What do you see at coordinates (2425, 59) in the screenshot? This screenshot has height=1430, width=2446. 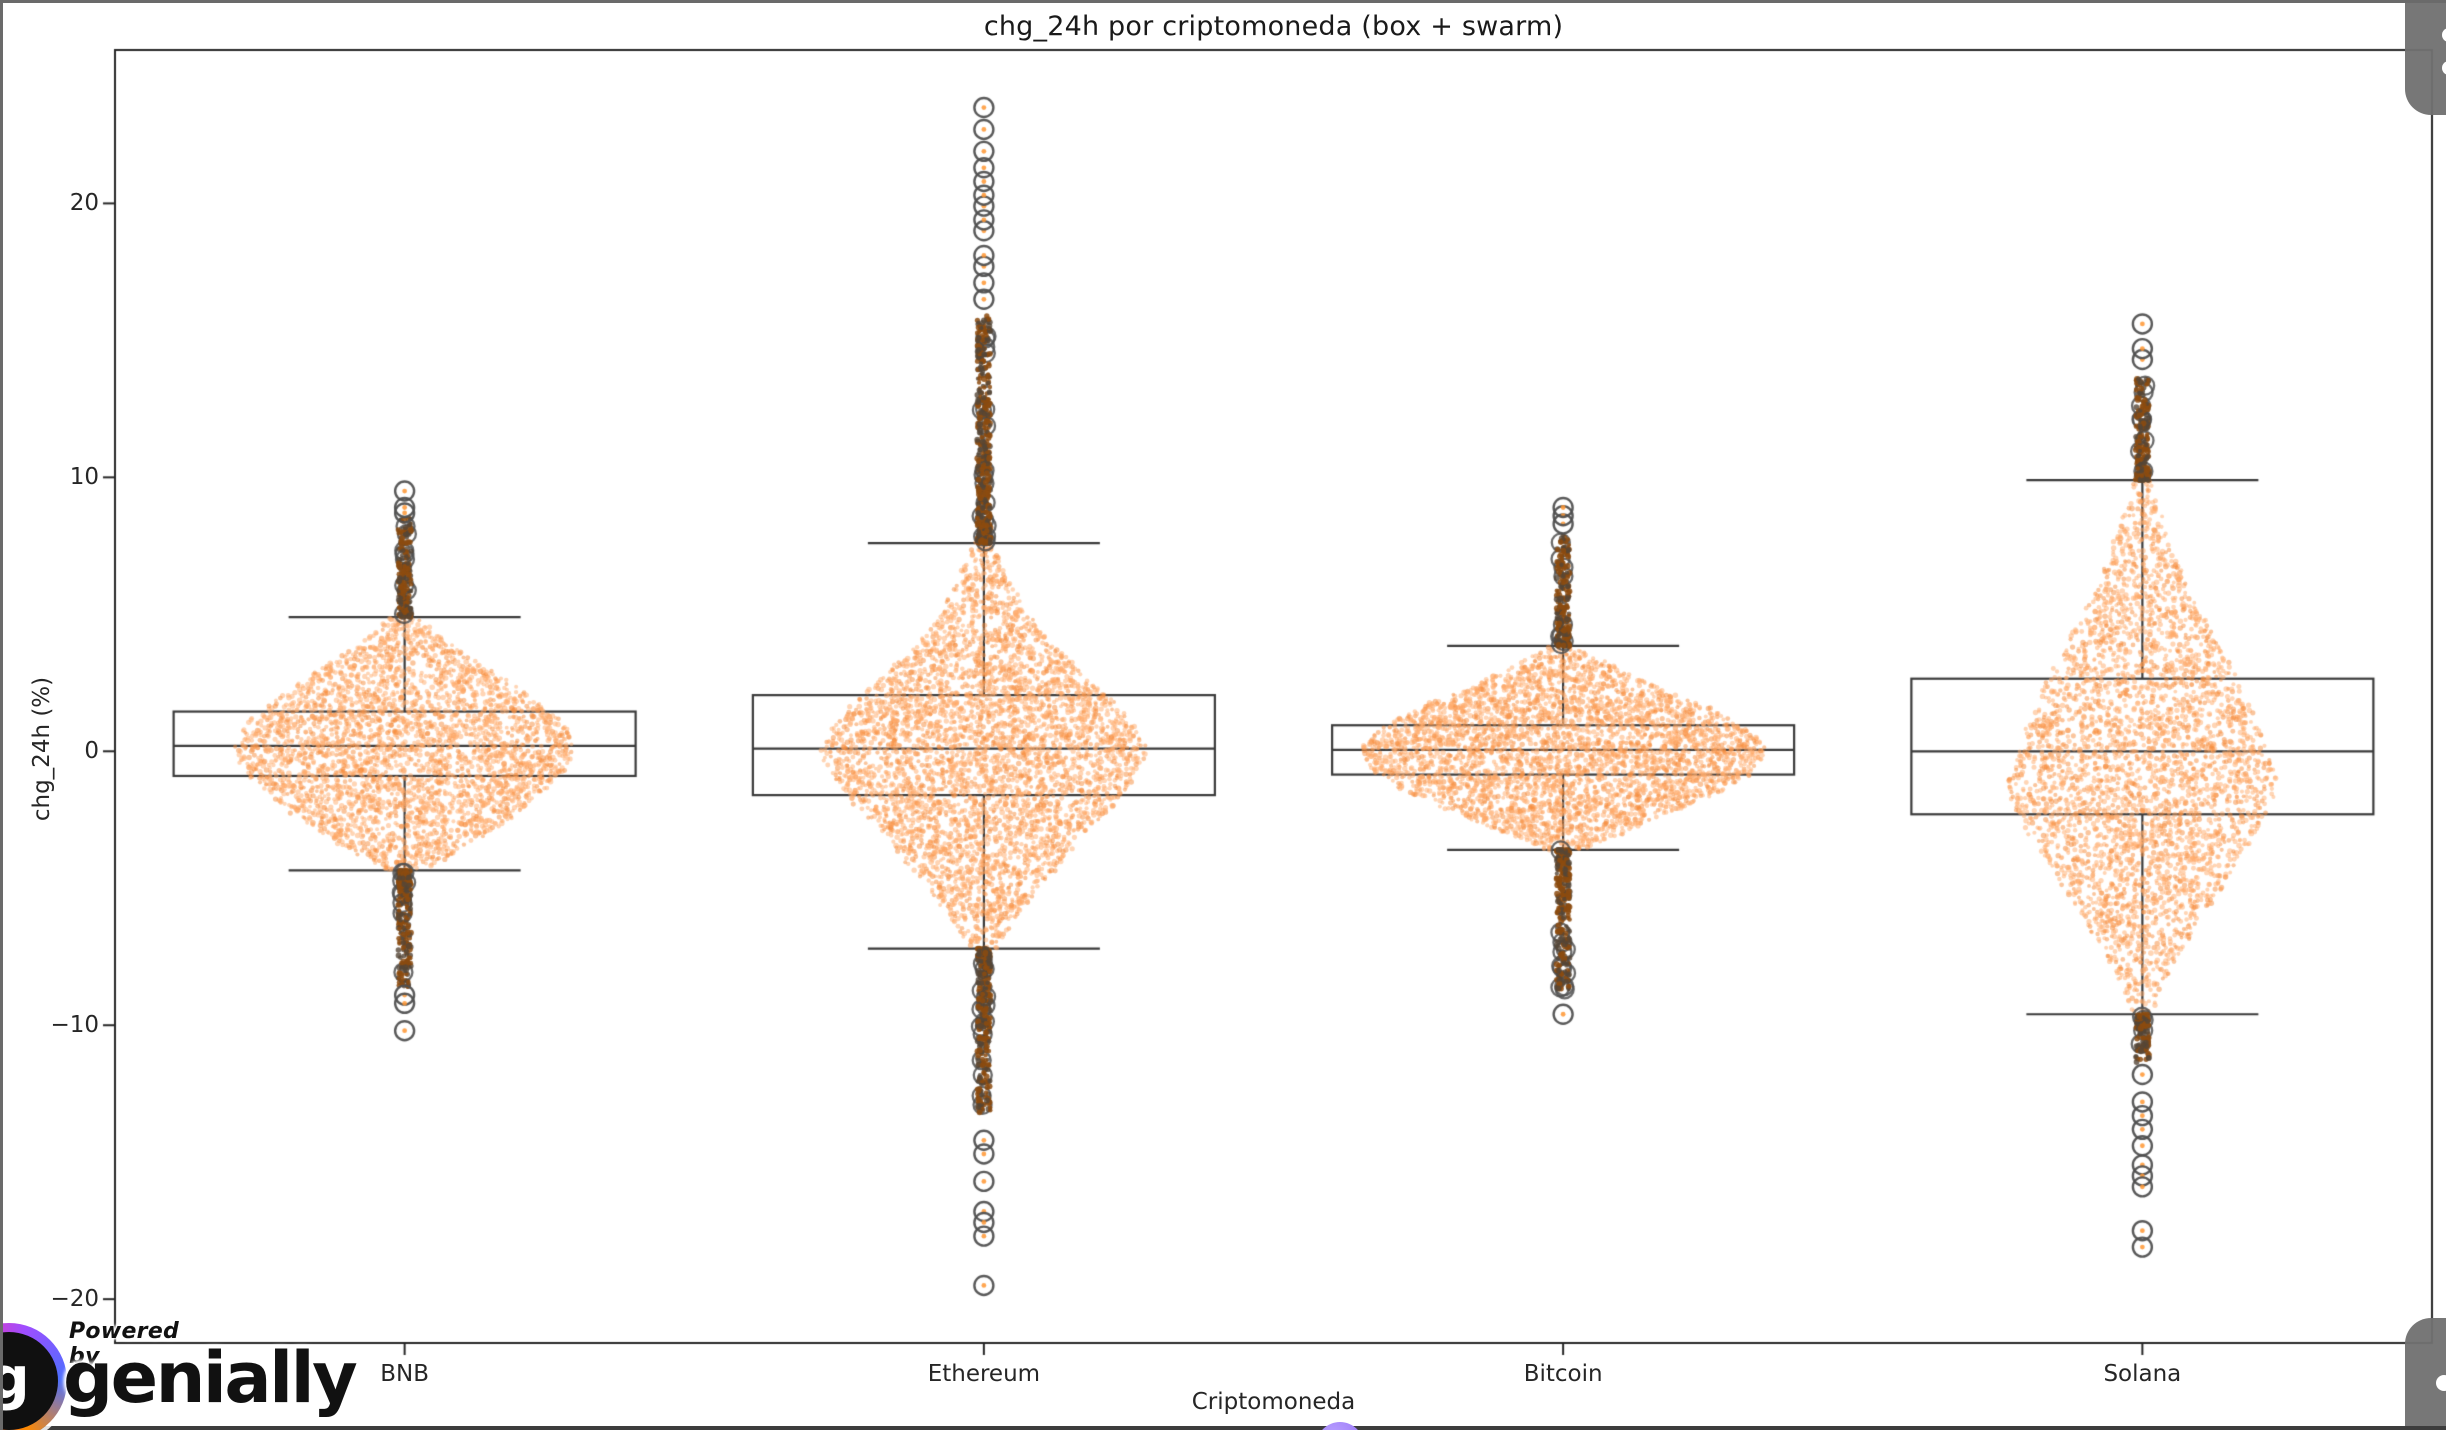 I see `top-right-panel-handle` at bounding box center [2425, 59].